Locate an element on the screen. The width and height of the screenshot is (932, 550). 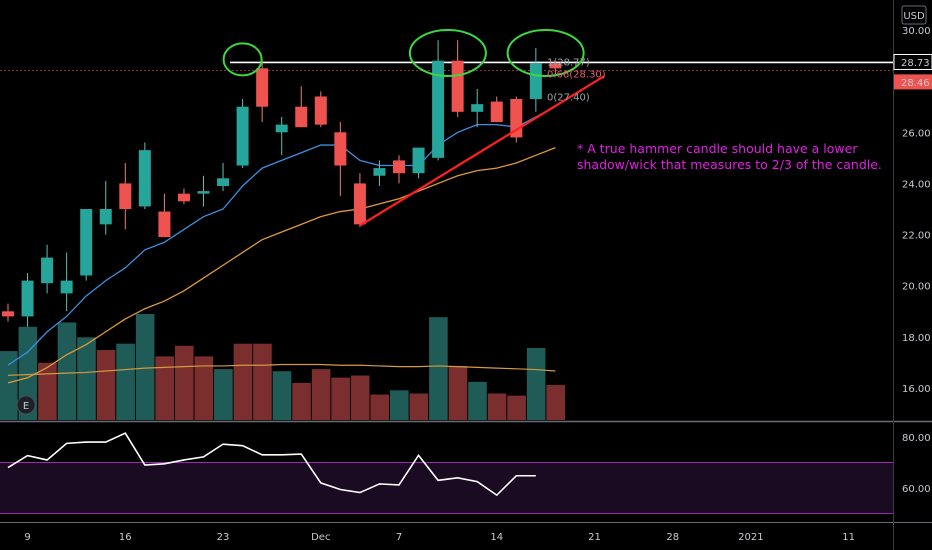
fib-level-label: 0(27.40) is located at coordinates (568, 97).